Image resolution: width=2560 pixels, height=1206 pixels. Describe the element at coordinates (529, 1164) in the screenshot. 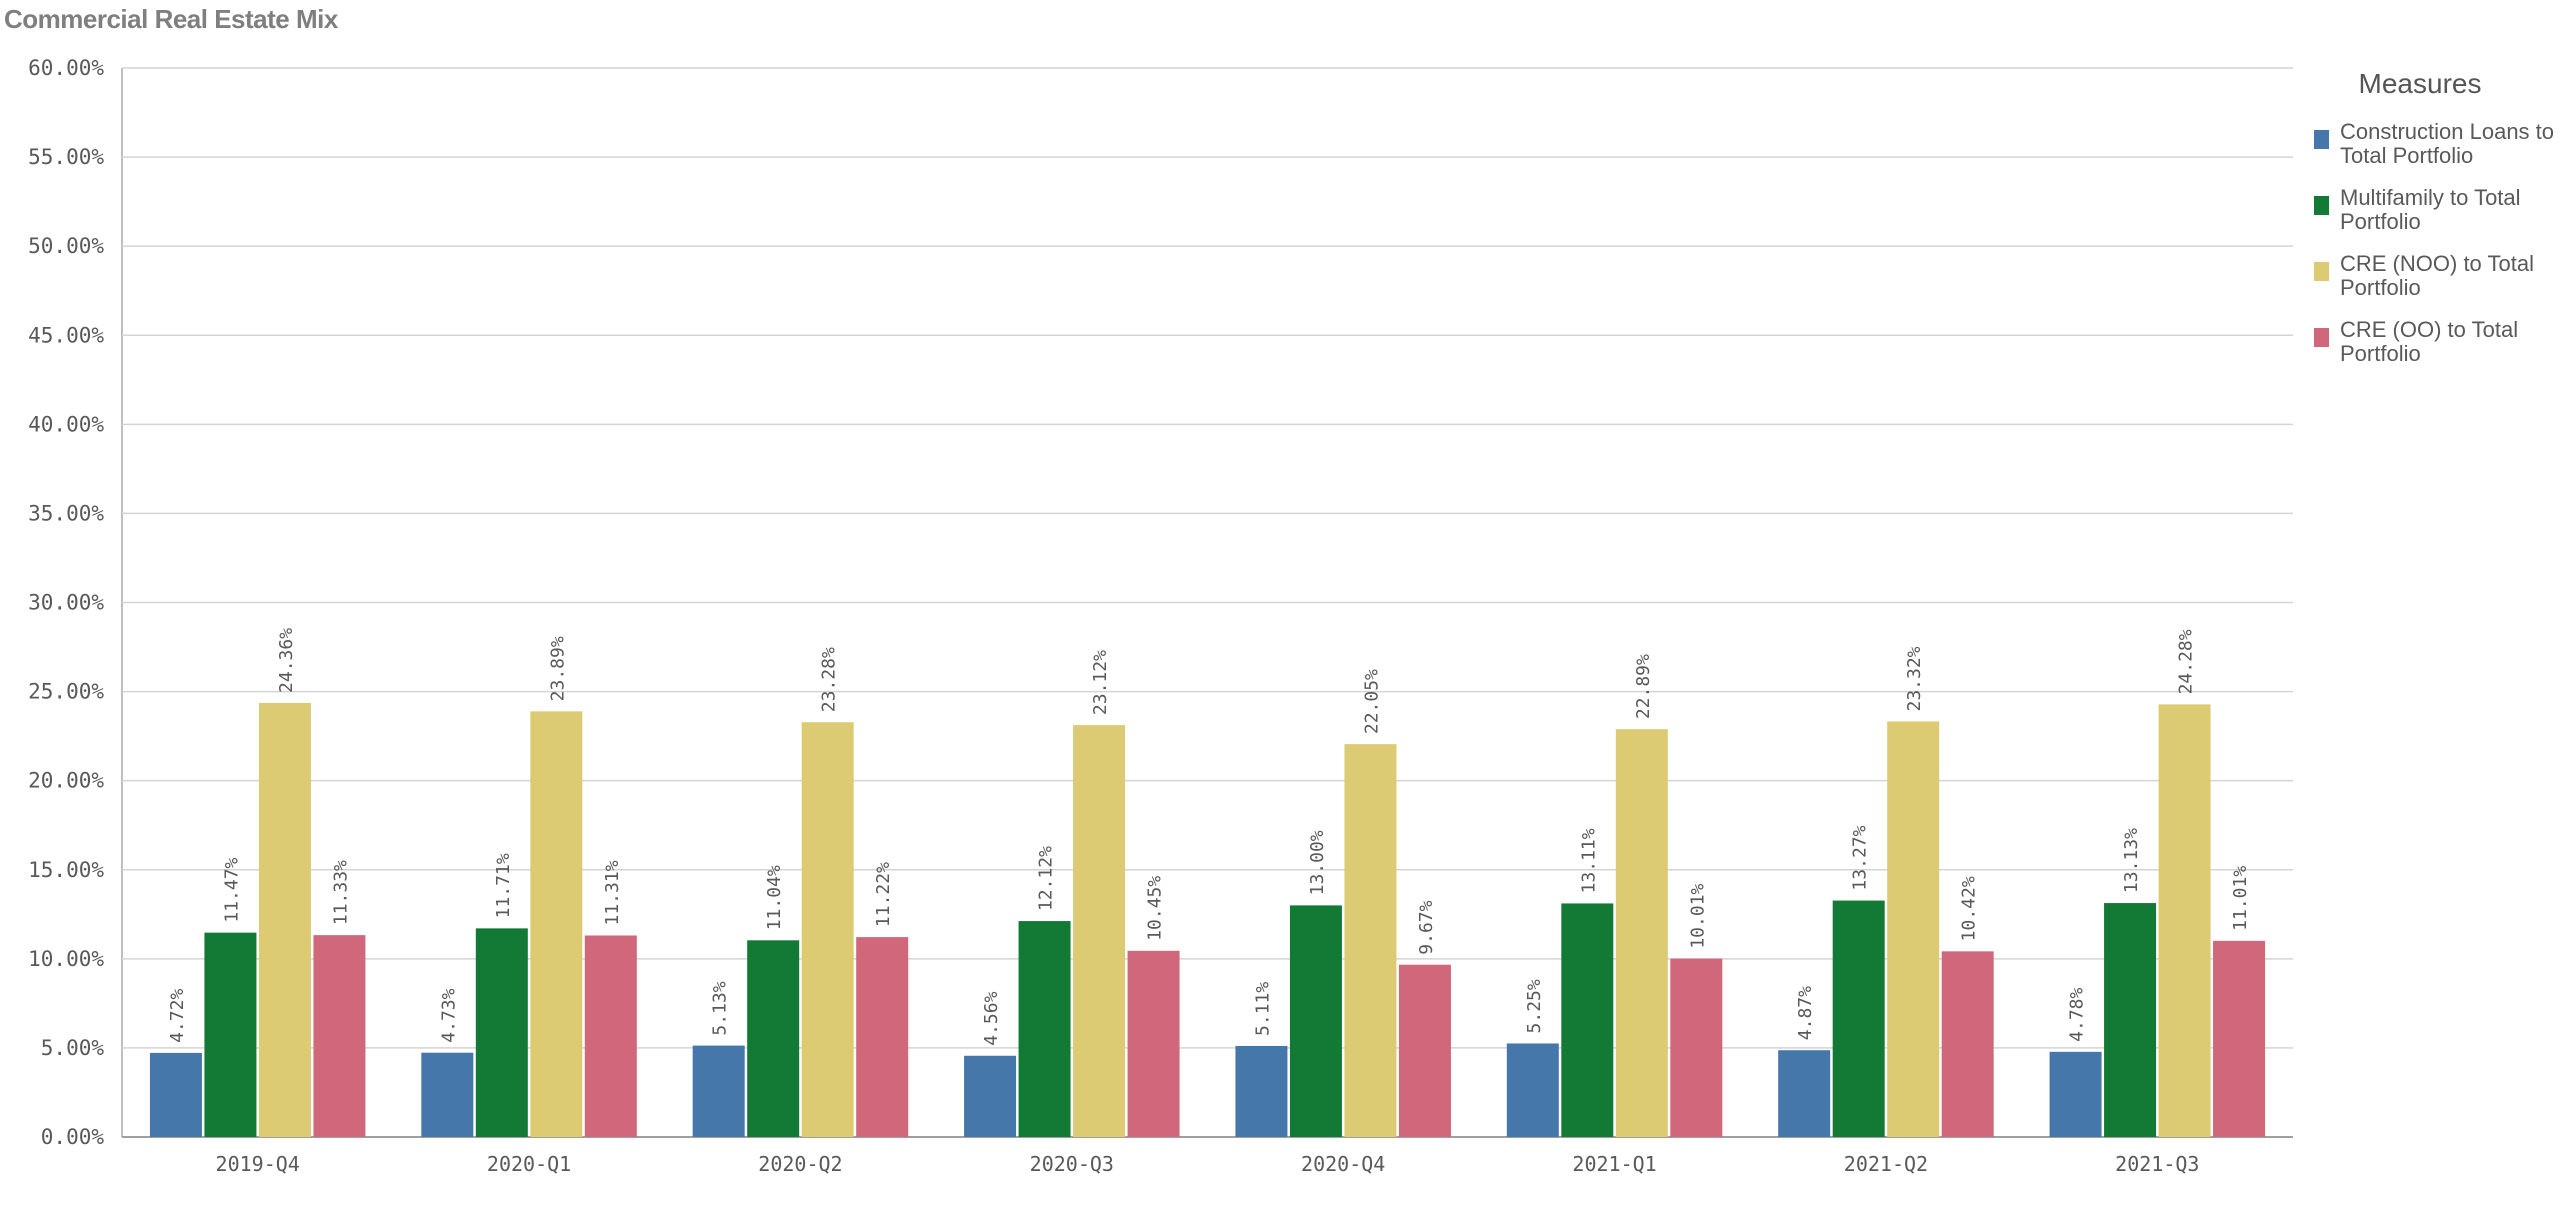

I see `x-tick-label: 2020-Q1` at that location.